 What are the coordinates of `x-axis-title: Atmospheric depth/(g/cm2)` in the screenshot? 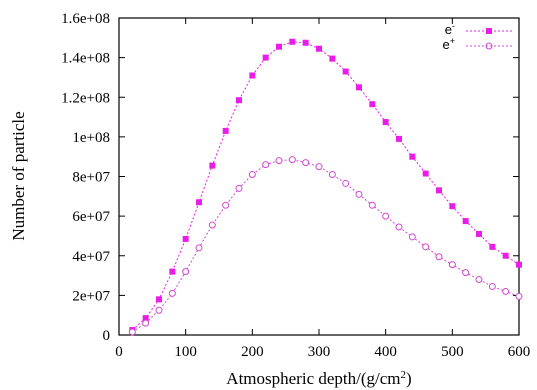 It's located at (318, 378).